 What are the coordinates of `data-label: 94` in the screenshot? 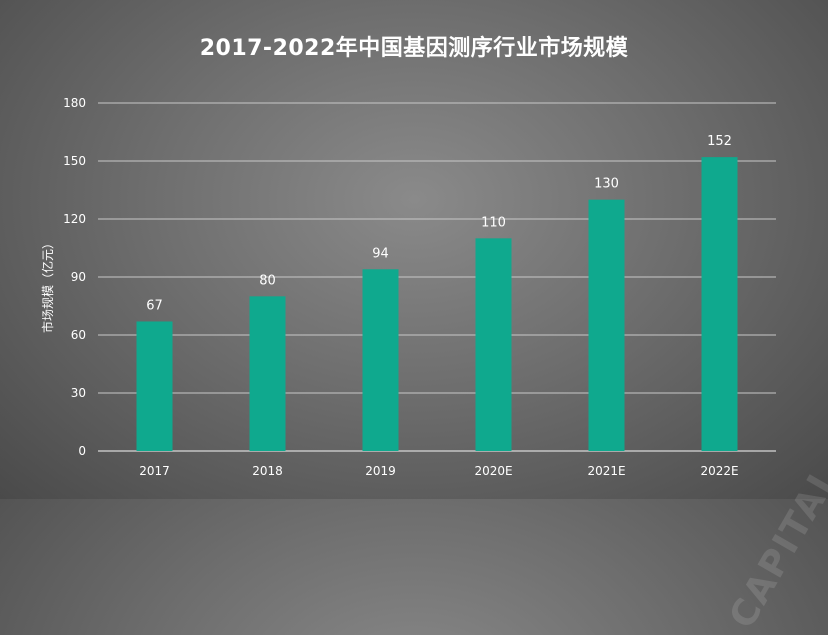 It's located at (380, 253).